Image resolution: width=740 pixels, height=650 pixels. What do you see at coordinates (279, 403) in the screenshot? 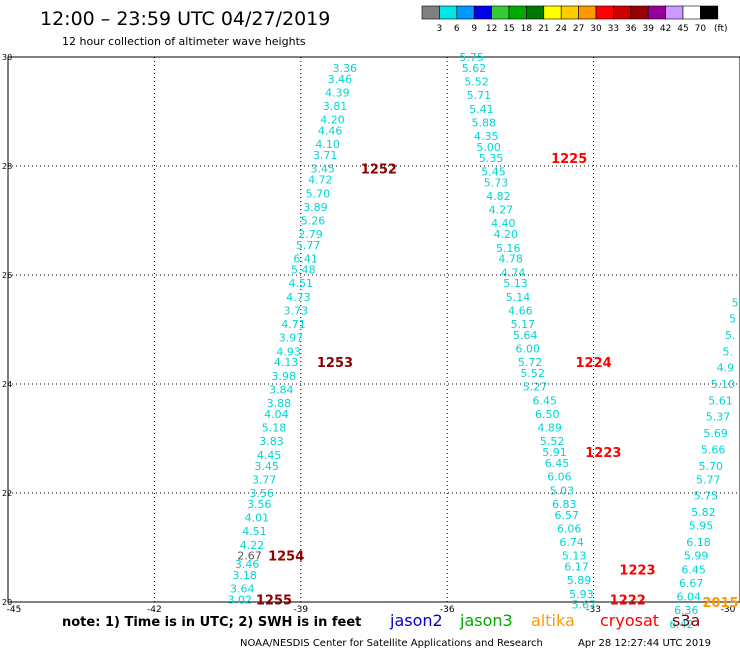
I see `wave-height-value: 3.88` at bounding box center [279, 403].